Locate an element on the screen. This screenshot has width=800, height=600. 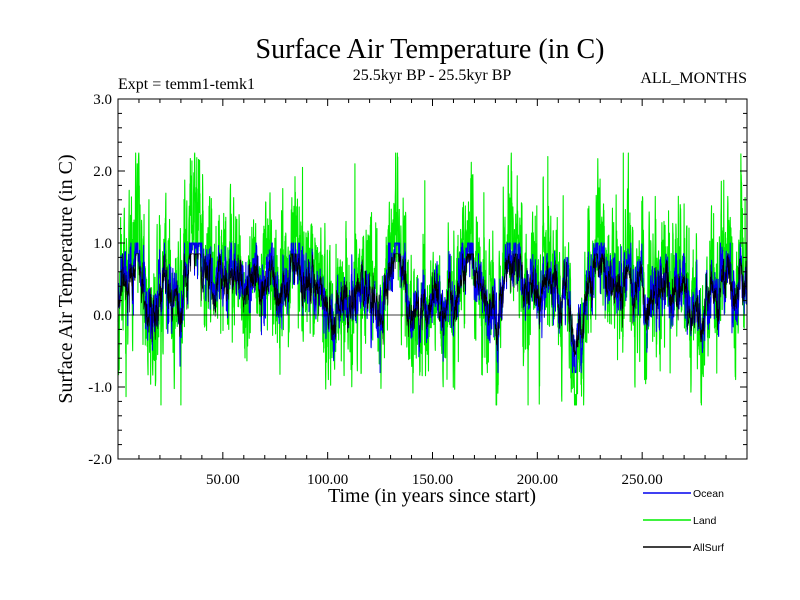
x-tick-label: 50.00 is located at coordinates (223, 480).